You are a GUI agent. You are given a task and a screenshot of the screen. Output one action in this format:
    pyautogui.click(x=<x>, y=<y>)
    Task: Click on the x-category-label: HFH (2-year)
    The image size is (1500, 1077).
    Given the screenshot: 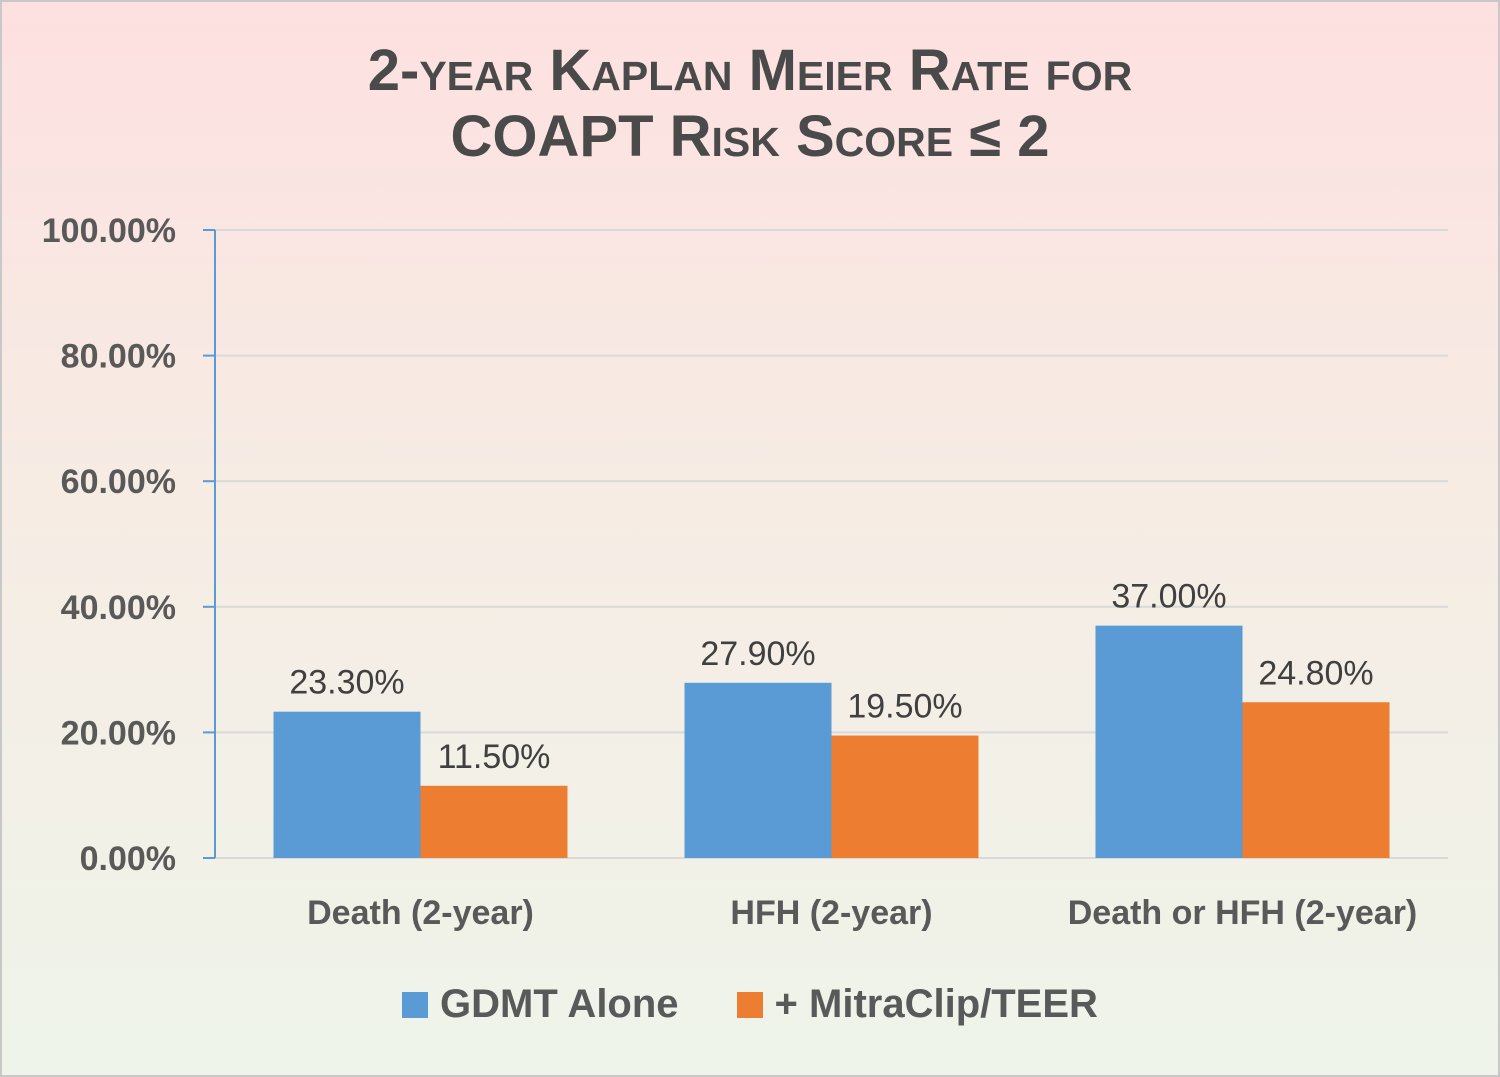 What is the action you would take?
    pyautogui.click(x=831, y=913)
    